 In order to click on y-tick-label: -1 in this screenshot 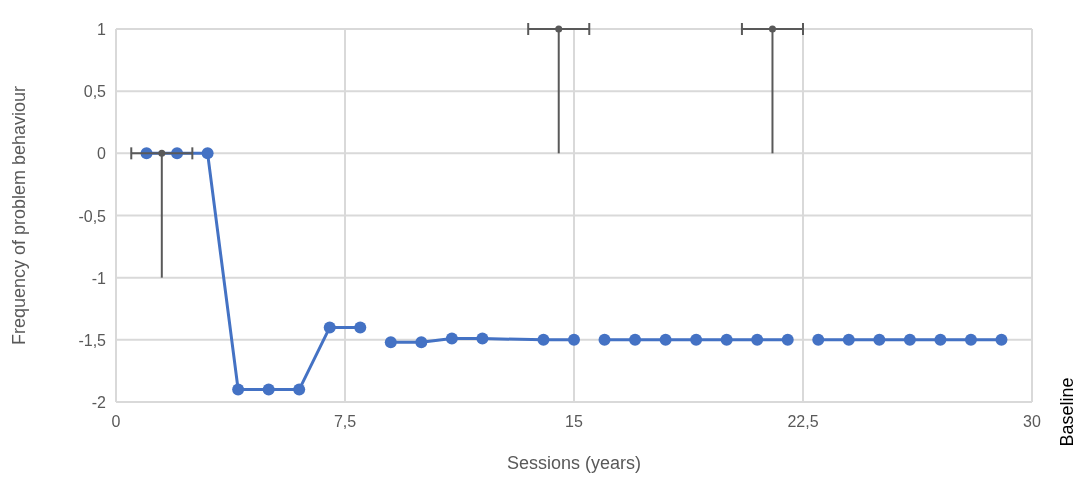, I will do `click(99, 278)`.